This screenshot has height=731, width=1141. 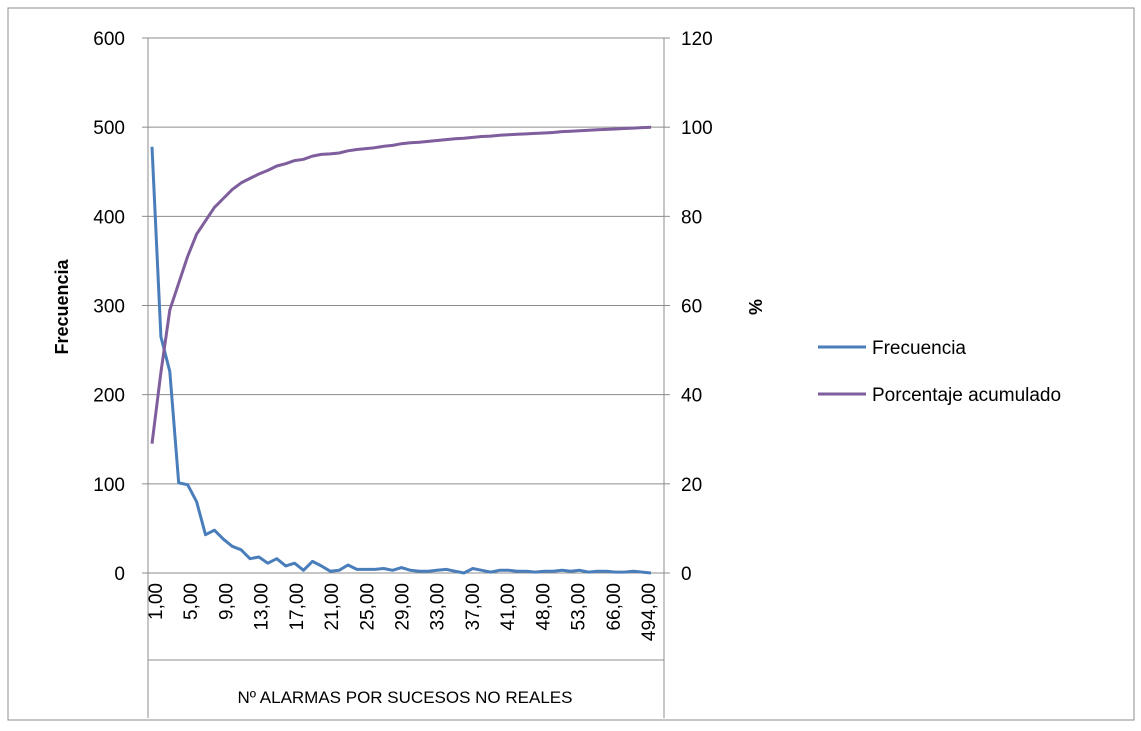 What do you see at coordinates (691, 396) in the screenshot?
I see `y2-tick-label-2: 40` at bounding box center [691, 396].